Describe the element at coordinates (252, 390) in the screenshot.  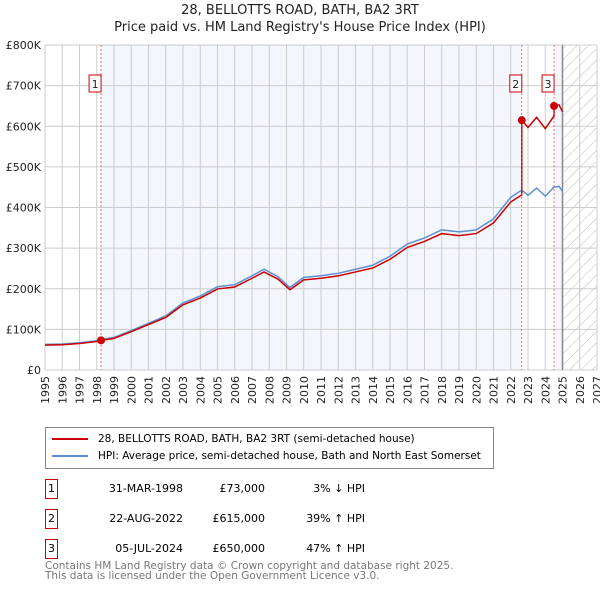
I see `x-tick-label: 2007` at that location.